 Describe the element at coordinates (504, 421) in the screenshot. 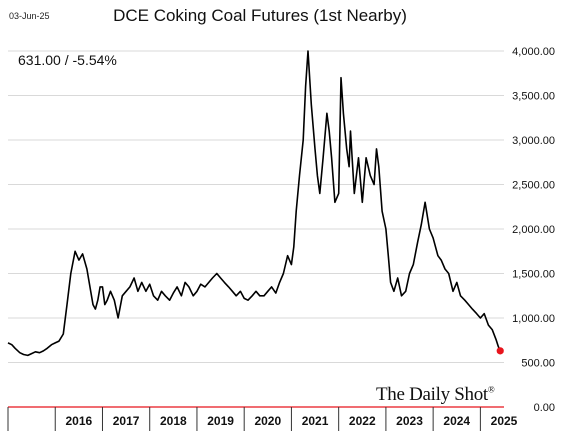

I see `x-tick-label: 2025` at that location.